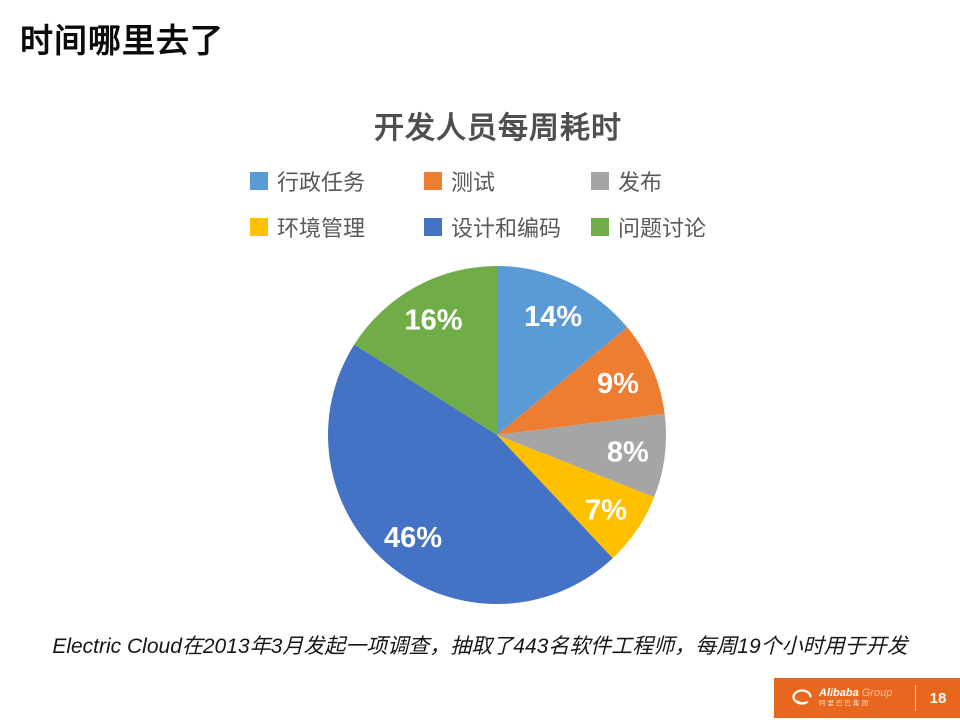 The width and height of the screenshot is (960, 720). What do you see at coordinates (938, 698) in the screenshot?
I see `page-number: 18` at bounding box center [938, 698].